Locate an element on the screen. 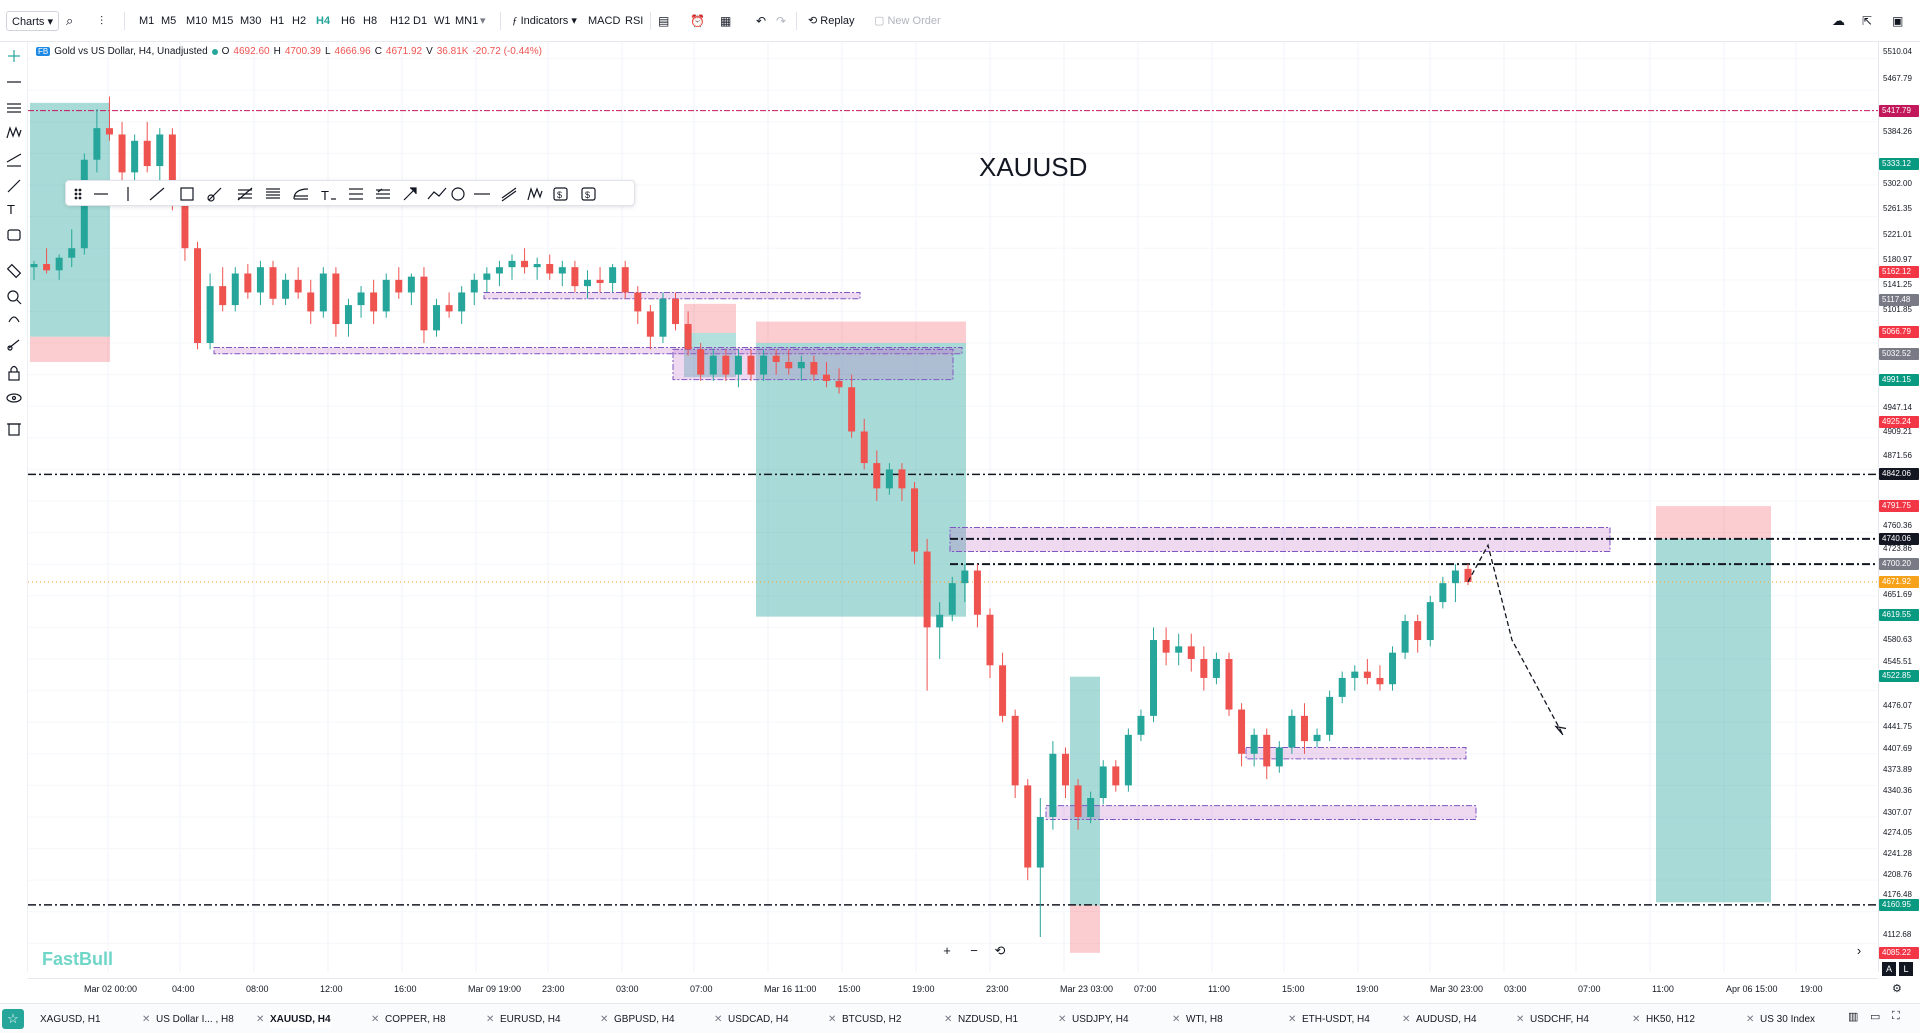 Image resolution: width=1920 pixels, height=1033 pixels. symbol-tab: USDCAD, H4 is located at coordinates (758, 1019).